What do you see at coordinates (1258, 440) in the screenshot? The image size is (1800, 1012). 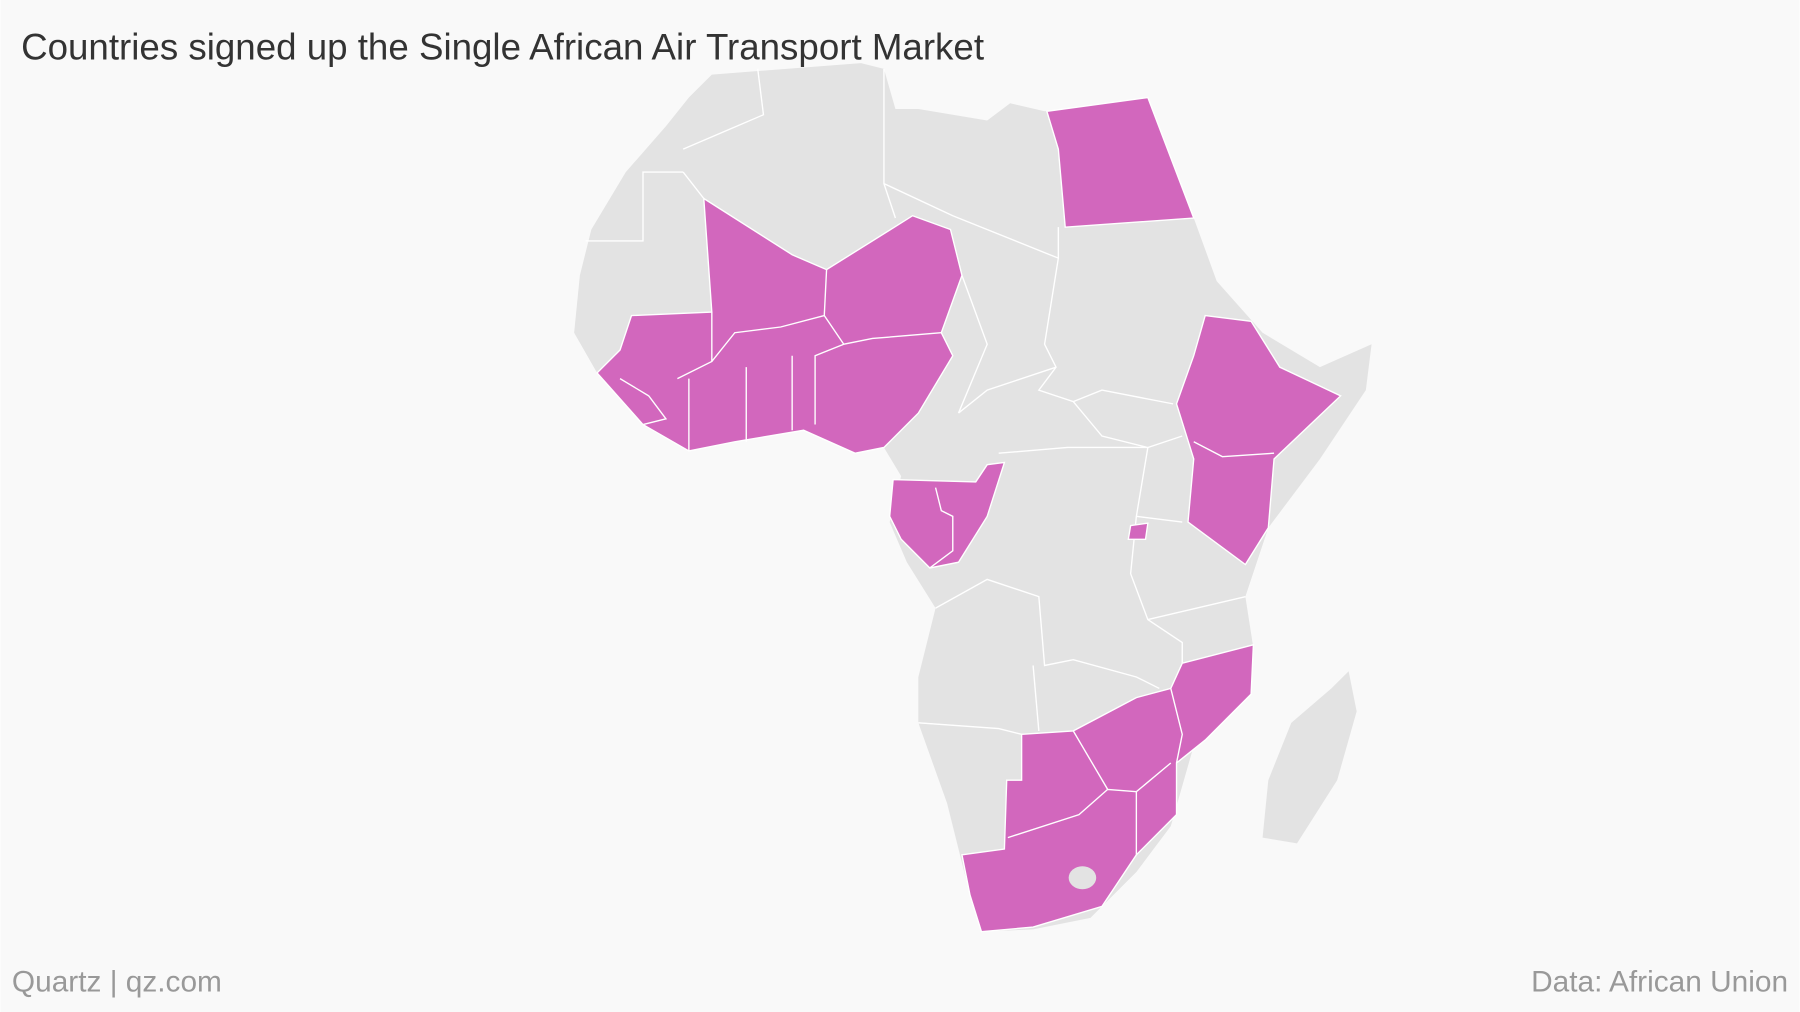 I see `ethiopia-kenya` at bounding box center [1258, 440].